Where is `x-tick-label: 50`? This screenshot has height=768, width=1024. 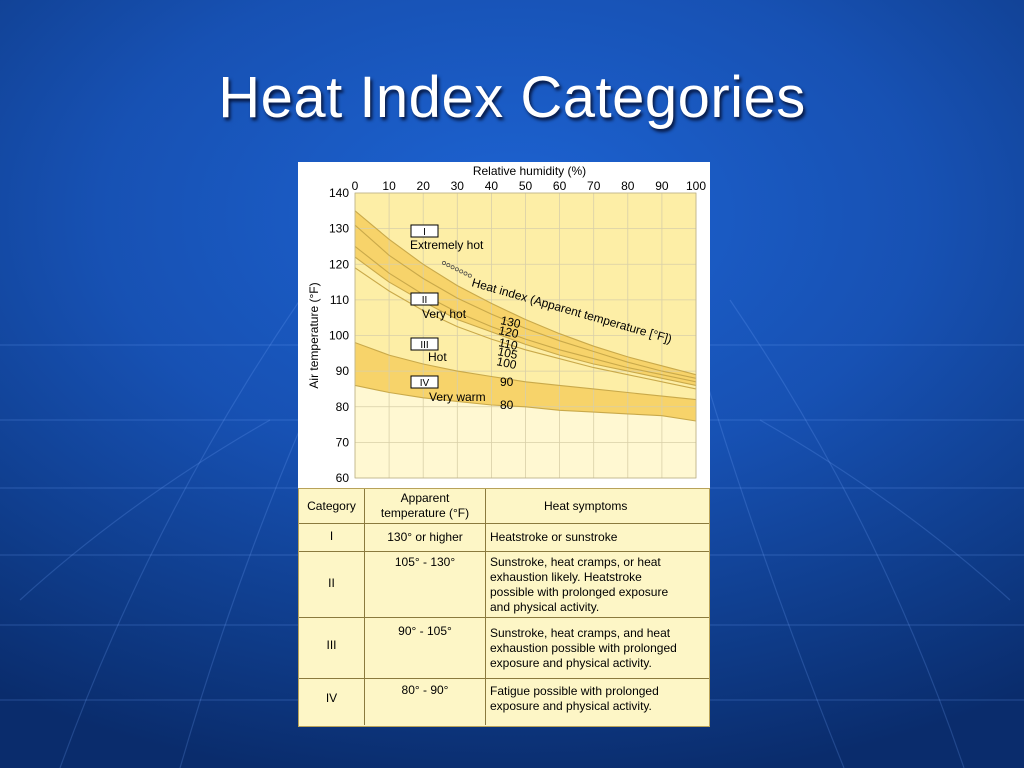 x-tick-label: 50 is located at coordinates (526, 186).